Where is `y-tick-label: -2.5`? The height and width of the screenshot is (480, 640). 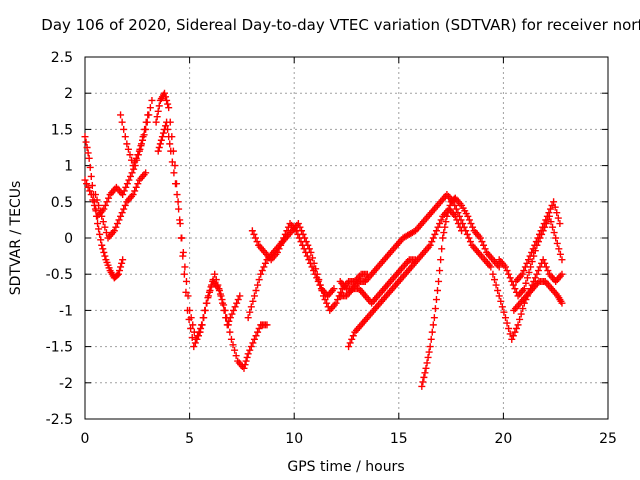
y-tick-label: -2.5 is located at coordinates (59, 420).